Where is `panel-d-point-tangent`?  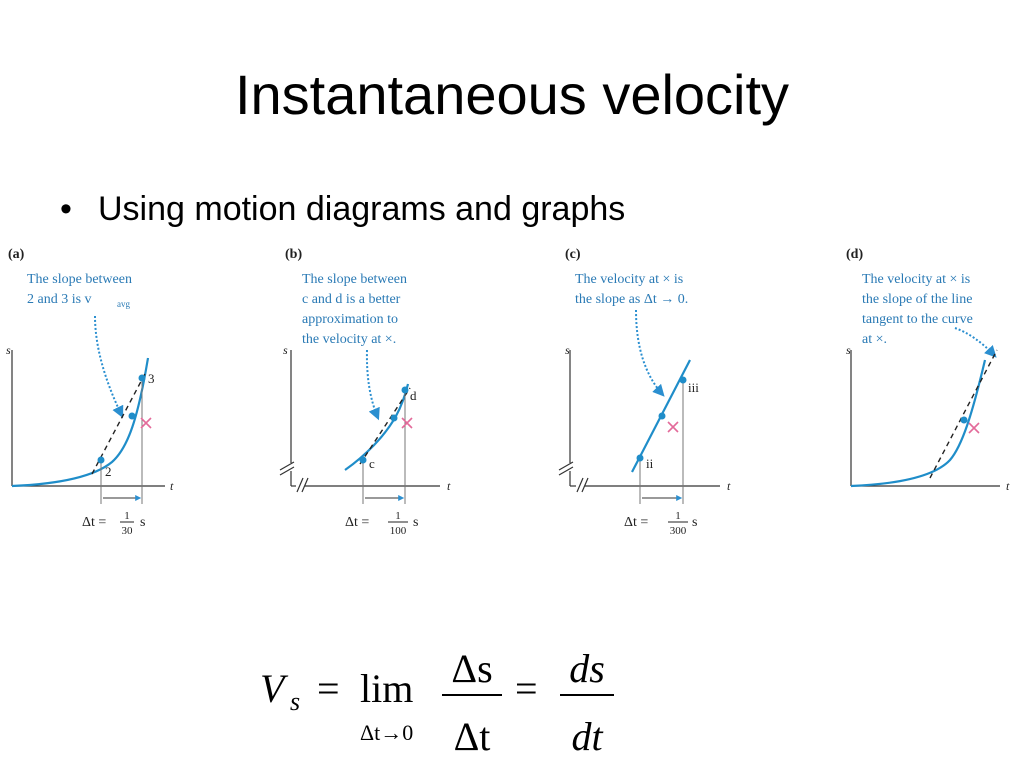 panel-d-point-tangent is located at coordinates (964, 420).